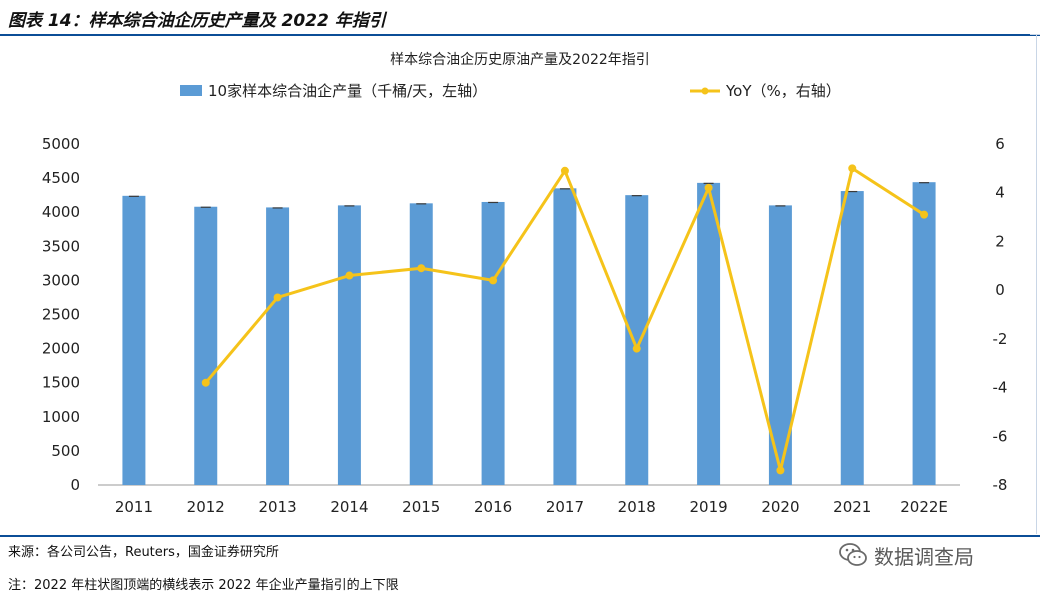 The width and height of the screenshot is (1052, 600). What do you see at coordinates (143, 552) in the screenshot?
I see `source-note: 来源：各公司公告，Reuters，国金证券研究所` at bounding box center [143, 552].